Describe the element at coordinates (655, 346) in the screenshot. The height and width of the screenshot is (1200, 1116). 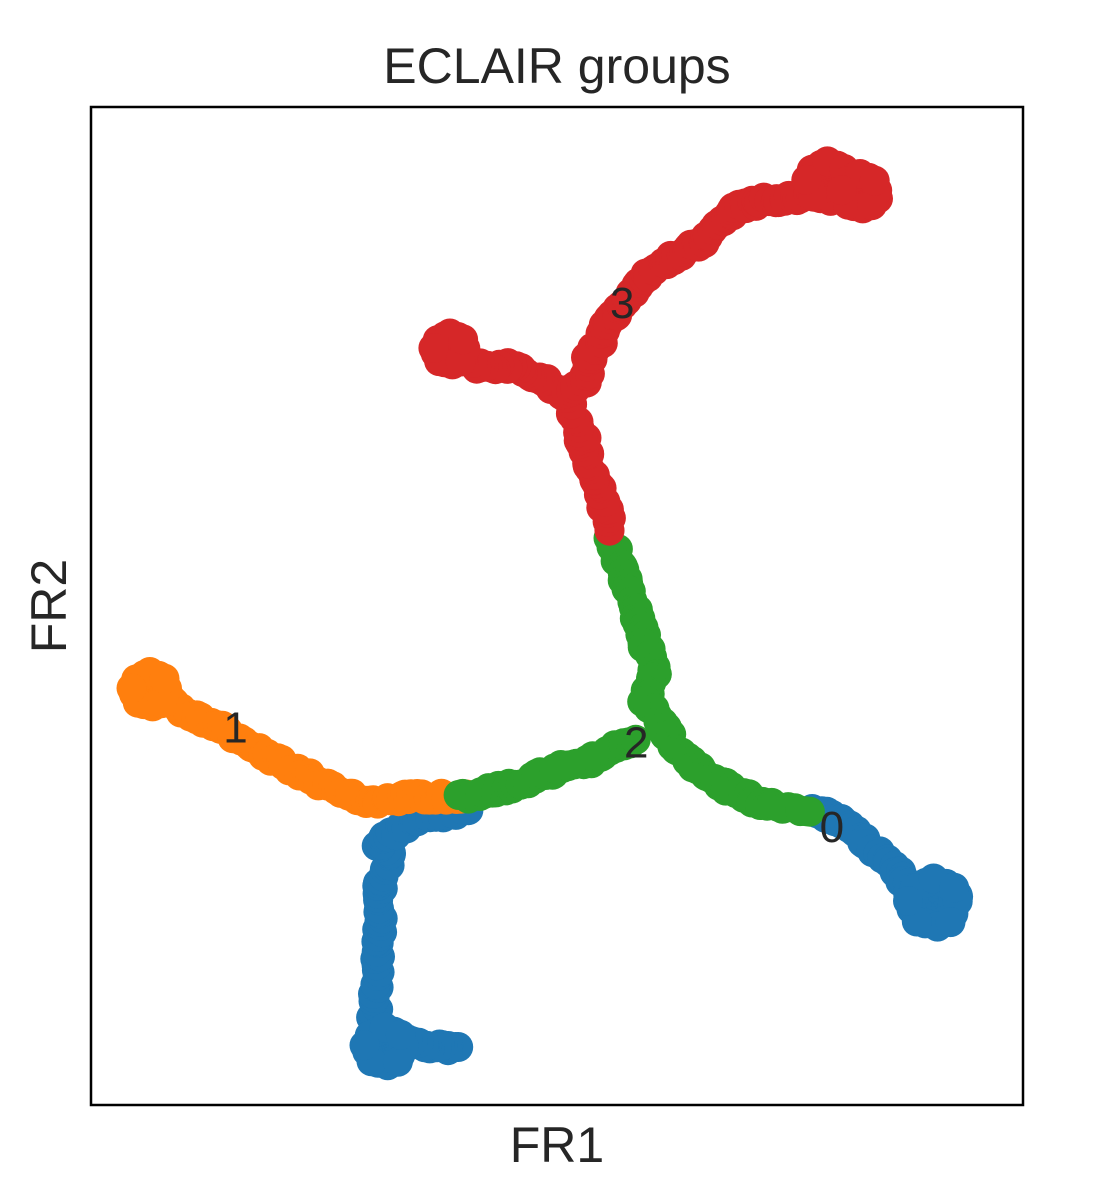
I see `cluster-3-points` at that location.